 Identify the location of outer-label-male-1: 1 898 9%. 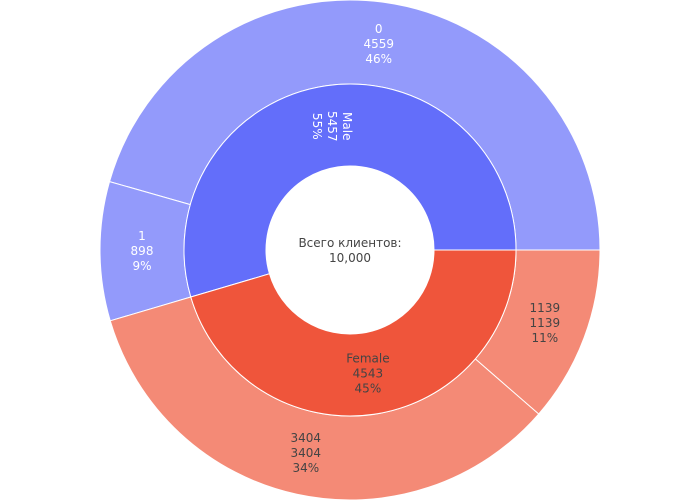
(142, 251).